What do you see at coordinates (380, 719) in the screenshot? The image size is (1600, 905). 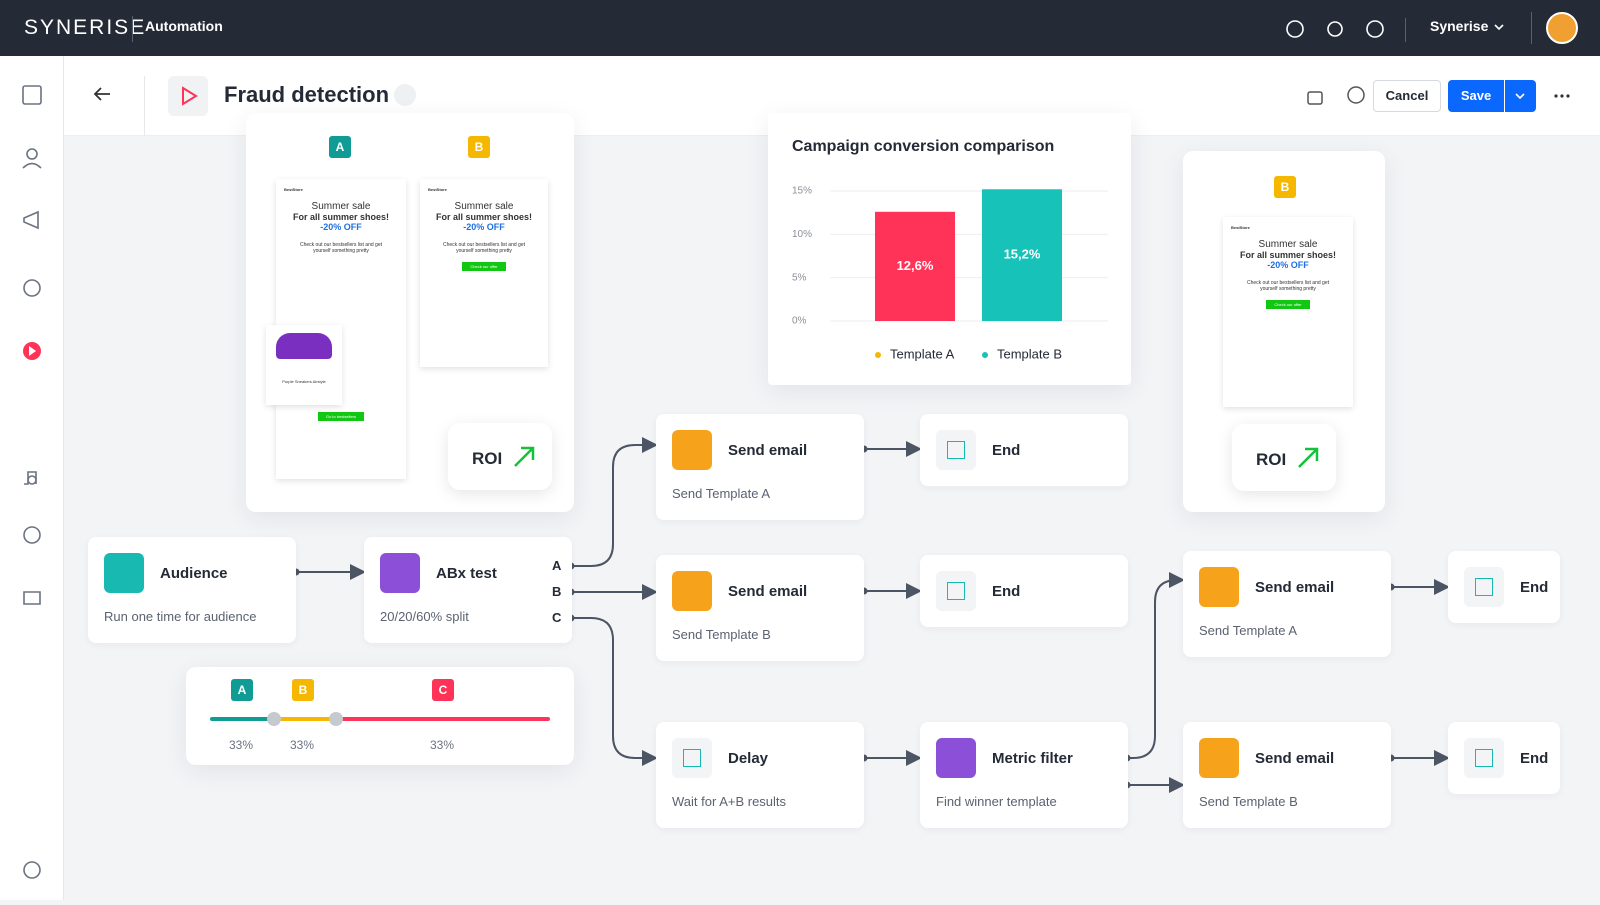 I see `split-slider` at bounding box center [380, 719].